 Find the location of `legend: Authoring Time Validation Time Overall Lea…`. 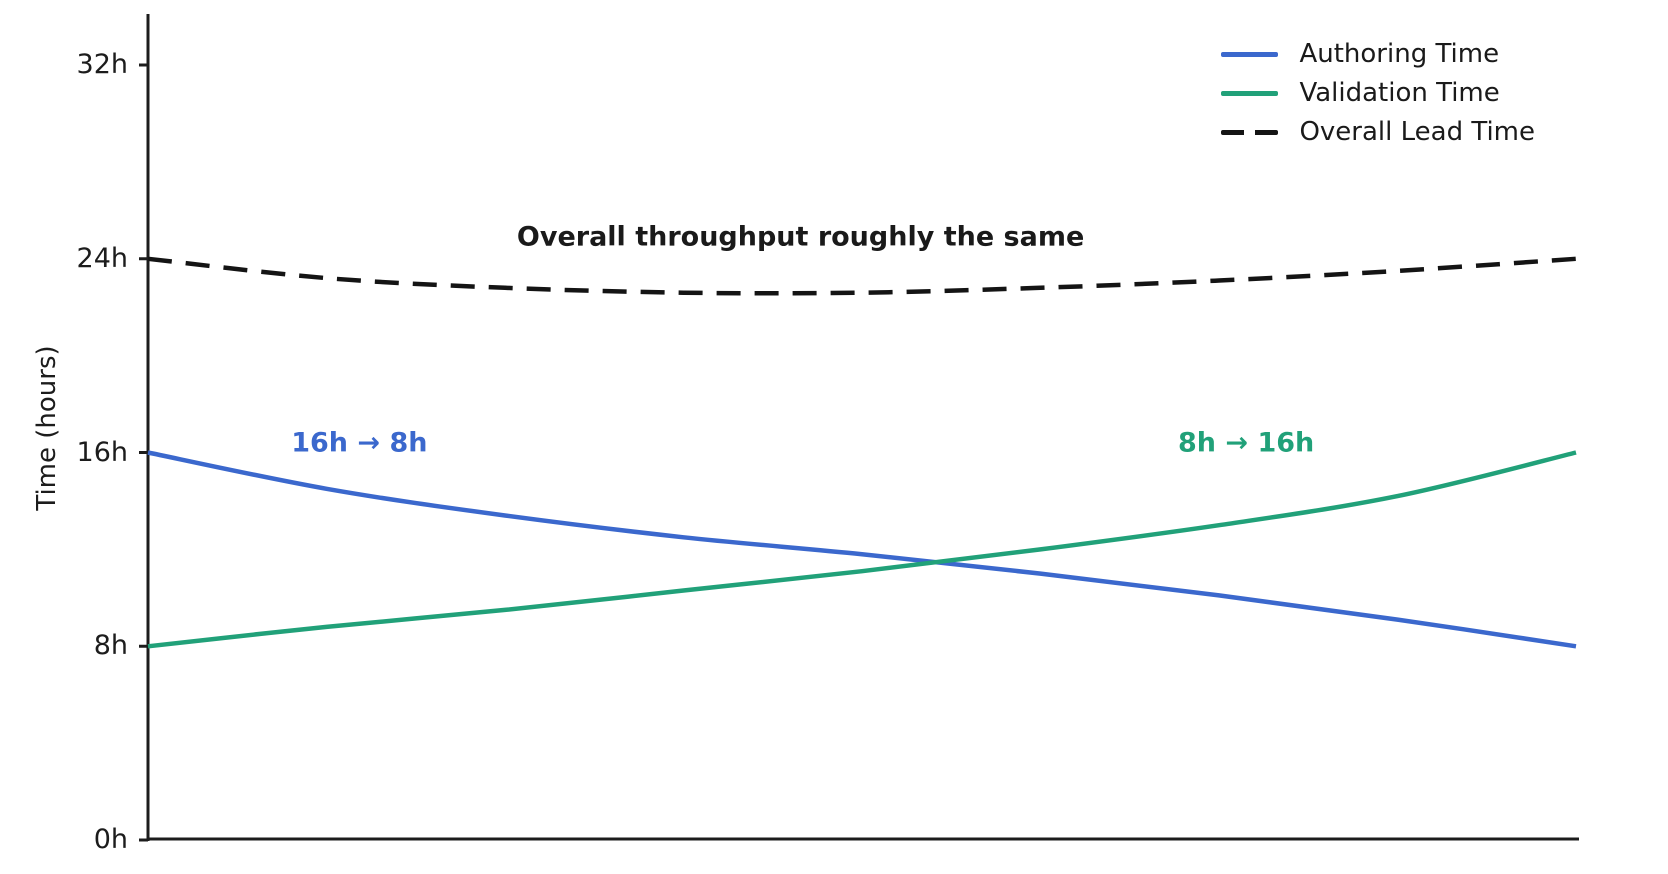

legend: Authoring Time Validation Time Overall Lea… is located at coordinates (1378, 93).